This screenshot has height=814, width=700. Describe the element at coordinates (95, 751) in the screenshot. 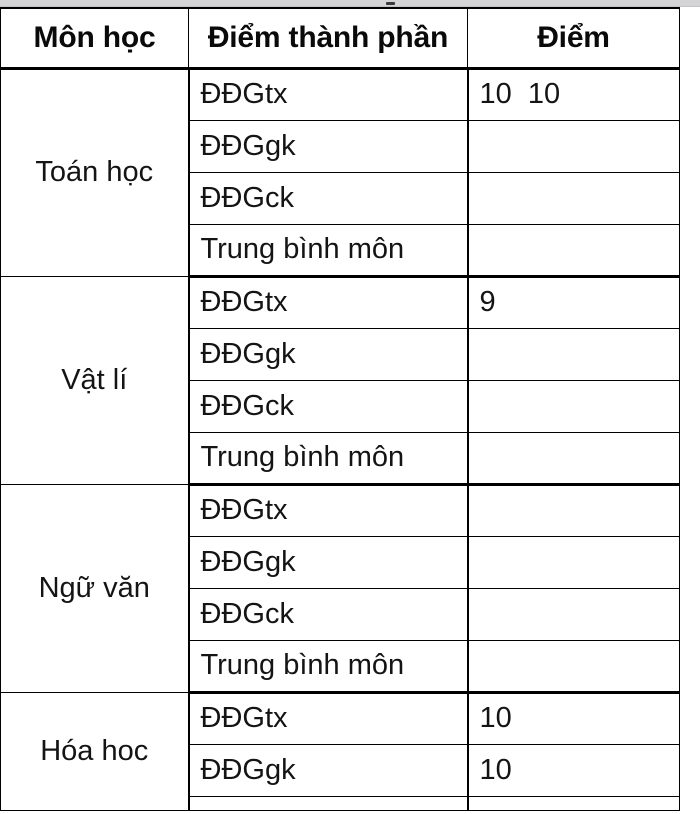

I see `subject-cell: Hóa hoc` at that location.